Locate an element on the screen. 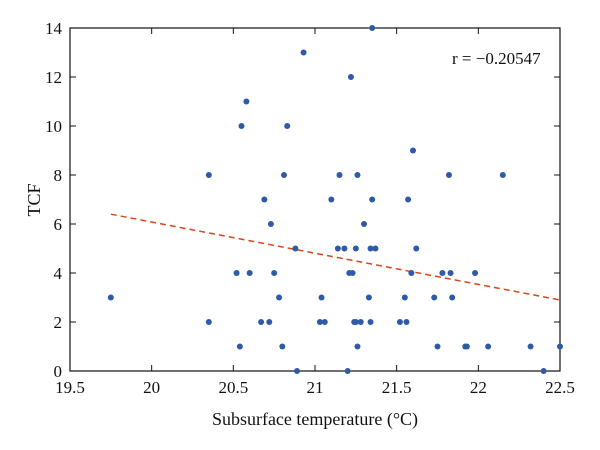 The height and width of the screenshot is (450, 600). correlation-annotation: r = −0.20547 is located at coordinates (496, 58).